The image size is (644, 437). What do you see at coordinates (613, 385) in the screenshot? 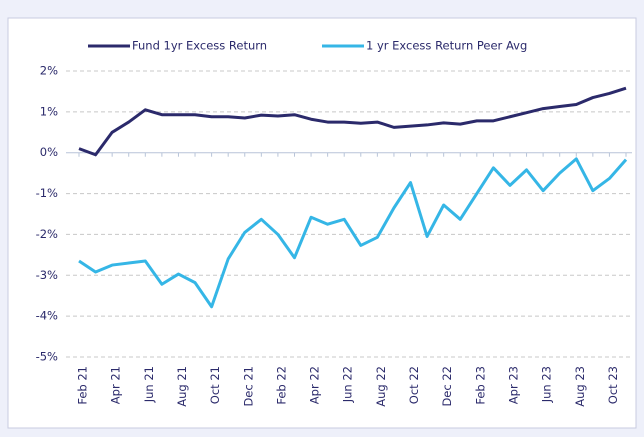
I see `x-tick-label: Oct 23` at bounding box center [613, 385].